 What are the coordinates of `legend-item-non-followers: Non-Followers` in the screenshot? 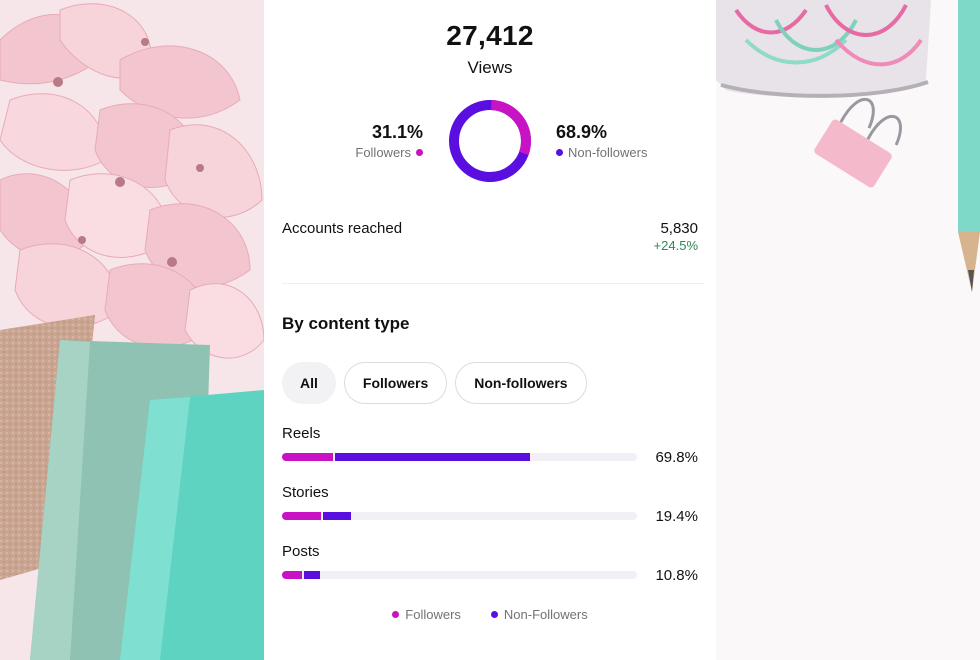 It's located at (539, 614).